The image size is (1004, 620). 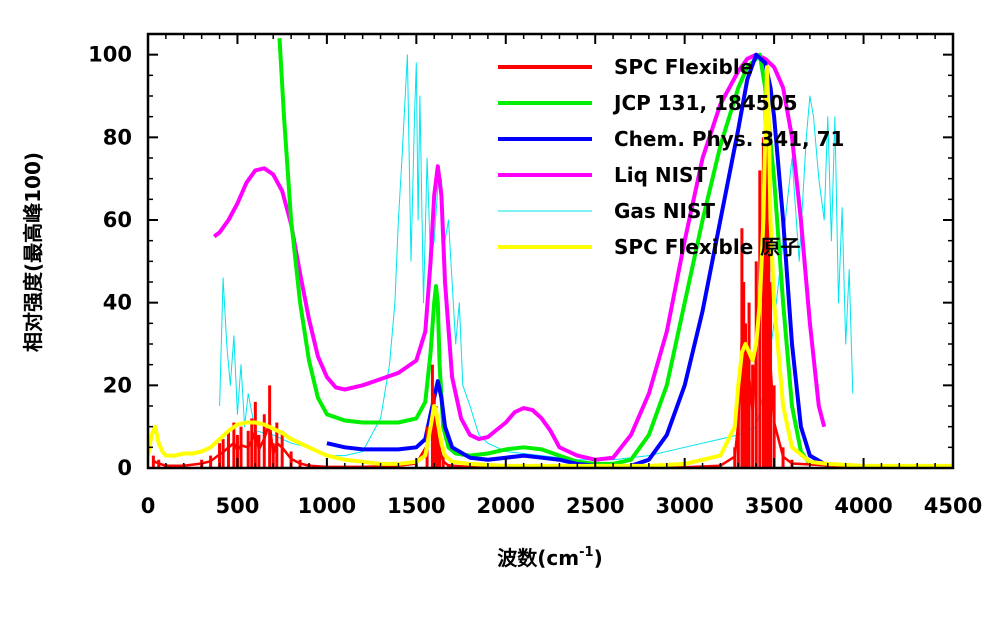 I want to click on y-tick-label: 80, so click(x=117, y=137).